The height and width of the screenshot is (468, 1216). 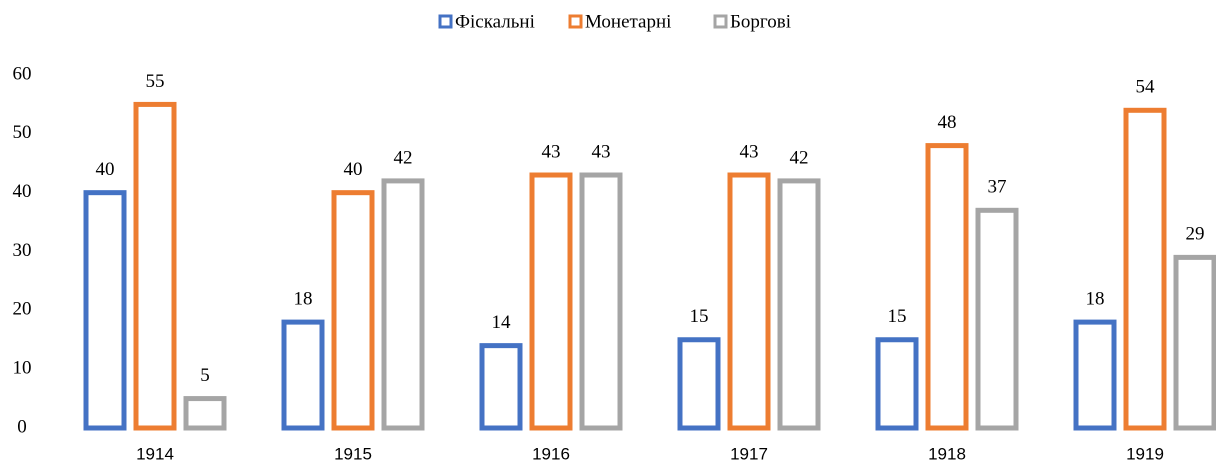 I want to click on y-tick-label: 30, so click(x=22, y=250).